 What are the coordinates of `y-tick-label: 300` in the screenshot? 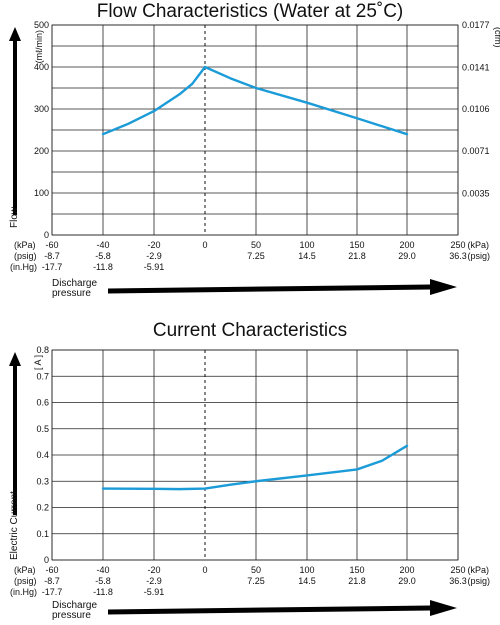 It's located at (41, 109).